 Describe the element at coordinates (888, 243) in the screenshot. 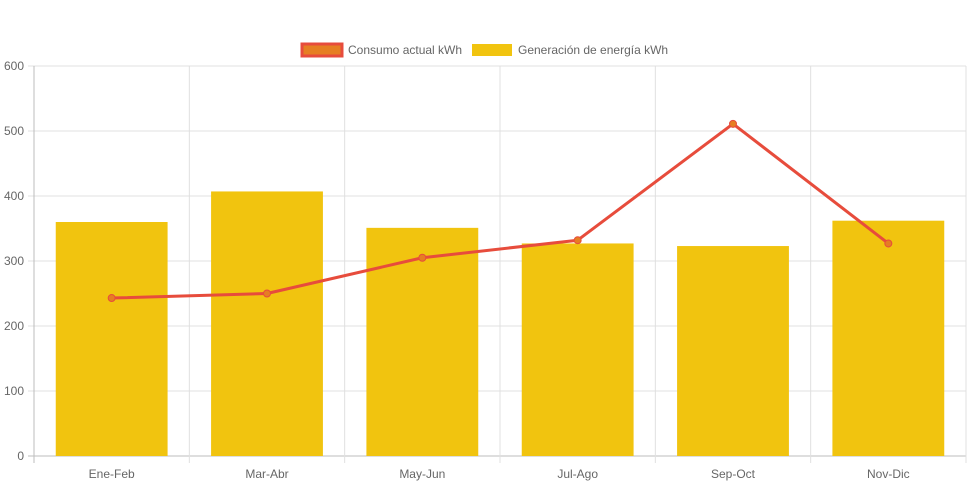

I see `point-consumo-nov-dic` at that location.